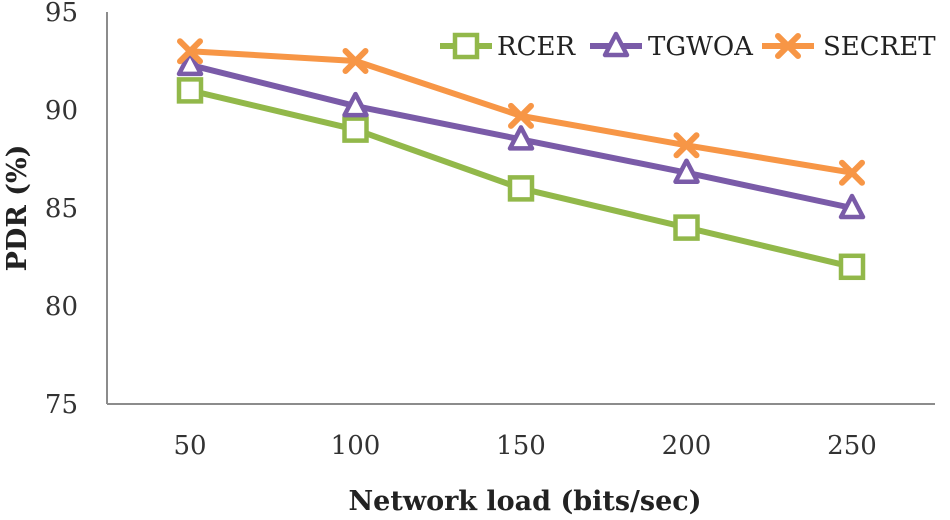  I want to click on y-tick-labels: 75 80 85 90 95, so click(61, 210).